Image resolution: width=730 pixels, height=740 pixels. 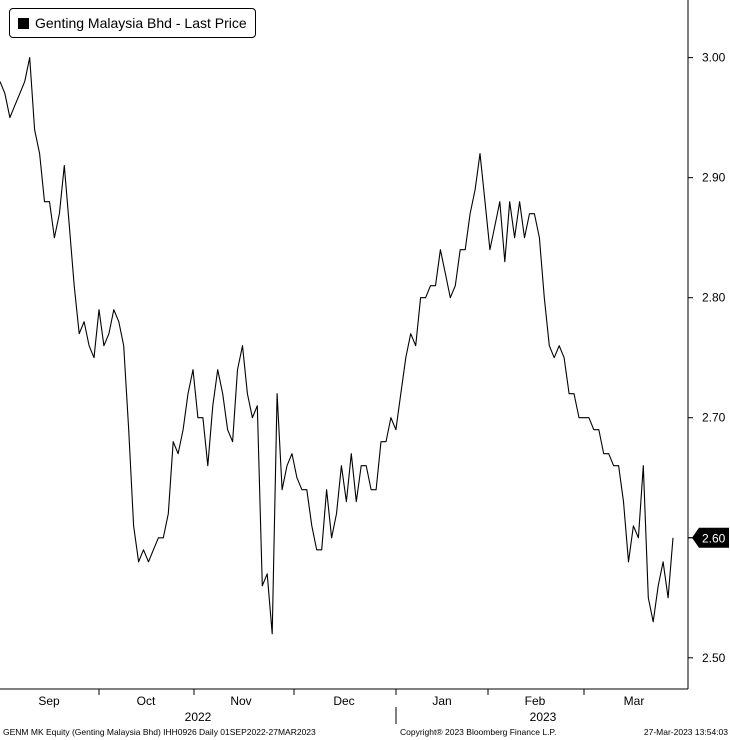 I want to click on legend-swatch-icon, so click(x=23, y=23).